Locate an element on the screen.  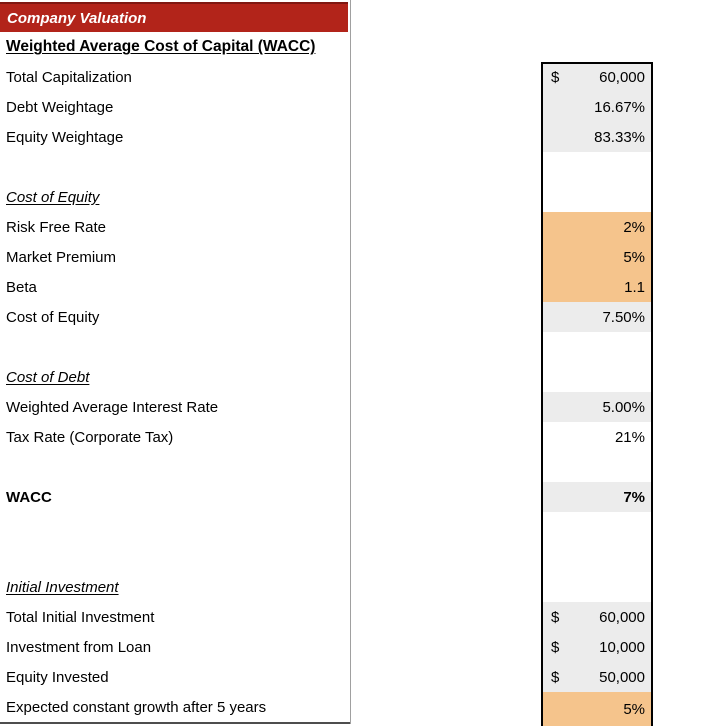
value-cell: 83.33% is located at coordinates (597, 137).